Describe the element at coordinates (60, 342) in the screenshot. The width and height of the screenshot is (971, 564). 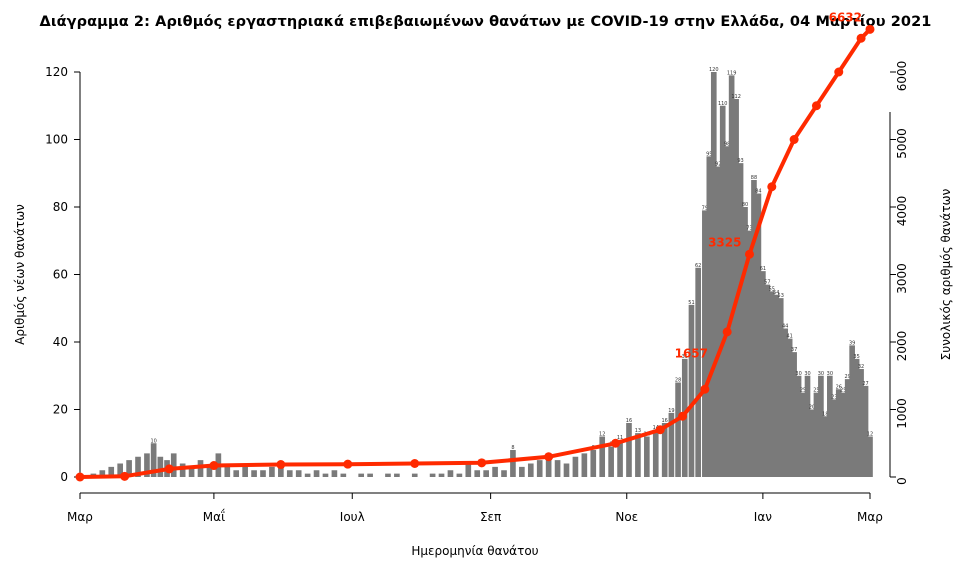
I see `y-left-tick-label: 40` at that location.